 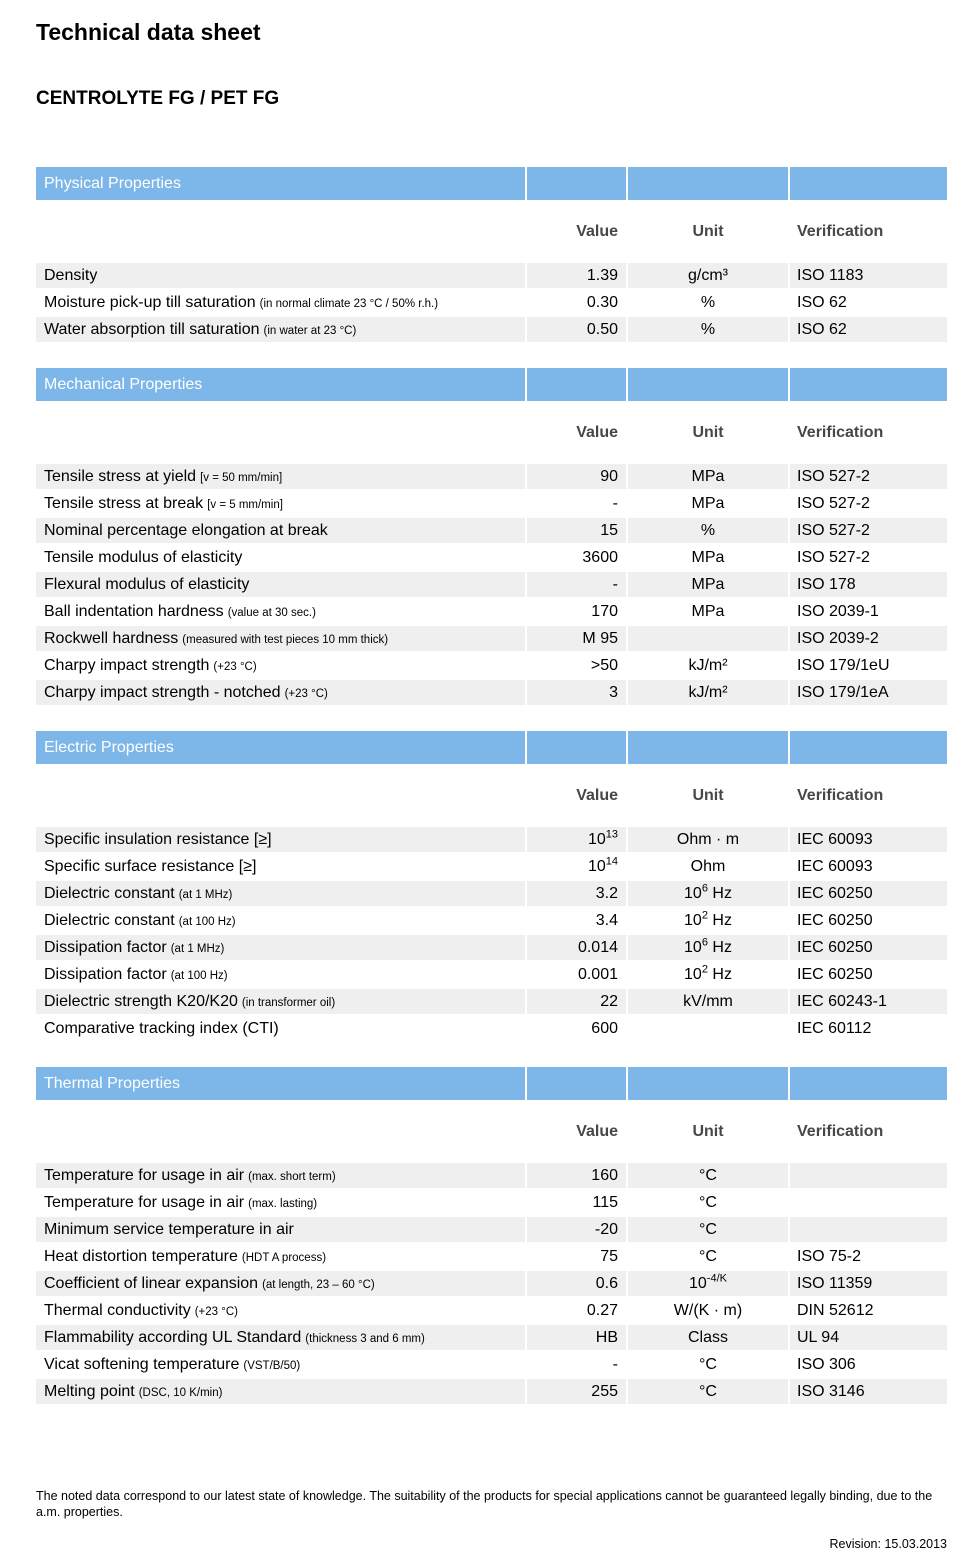 What do you see at coordinates (150, 867) in the screenshot?
I see `property-label: Specific surface resistance [≥]` at bounding box center [150, 867].